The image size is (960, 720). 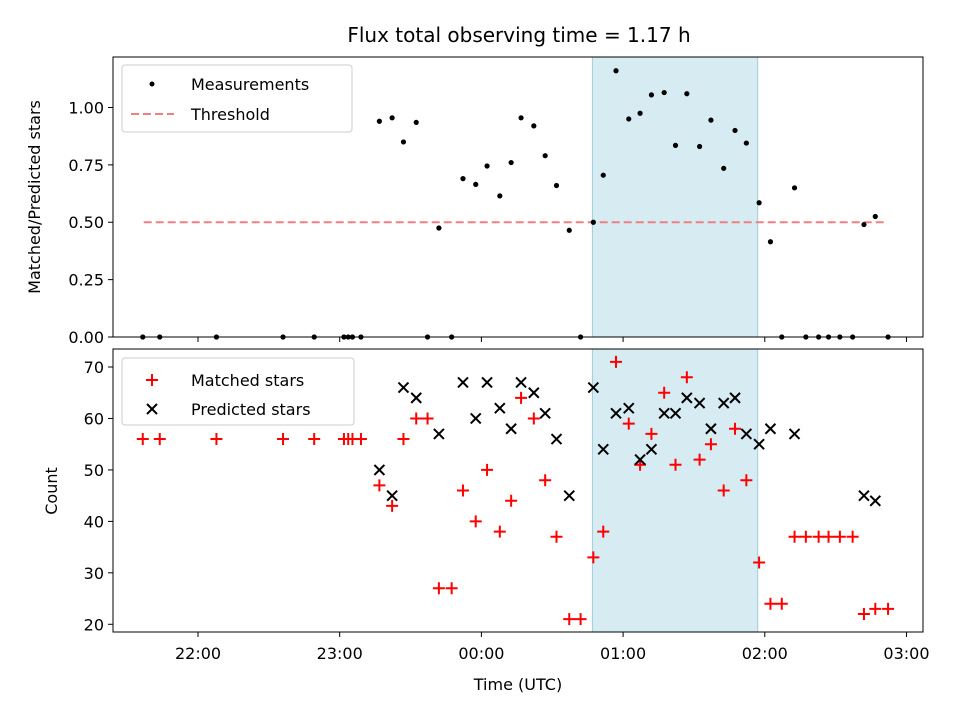 What do you see at coordinates (152, 84) in the screenshot?
I see `legend-measurements-marker` at bounding box center [152, 84].